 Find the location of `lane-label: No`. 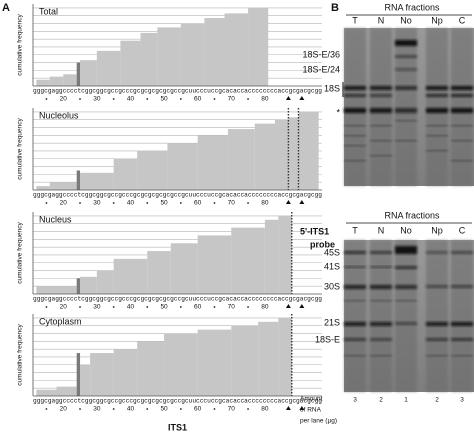

lane-label: No is located at coordinates (406, 230).